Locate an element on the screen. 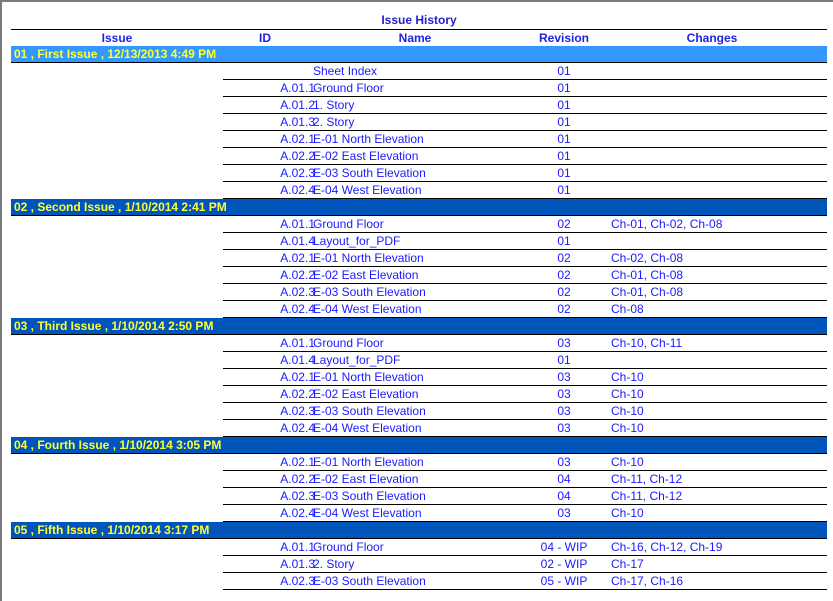 This screenshot has height=601, width=833. sheet-changes: Ch-10, Ch-11 is located at coordinates (647, 343).